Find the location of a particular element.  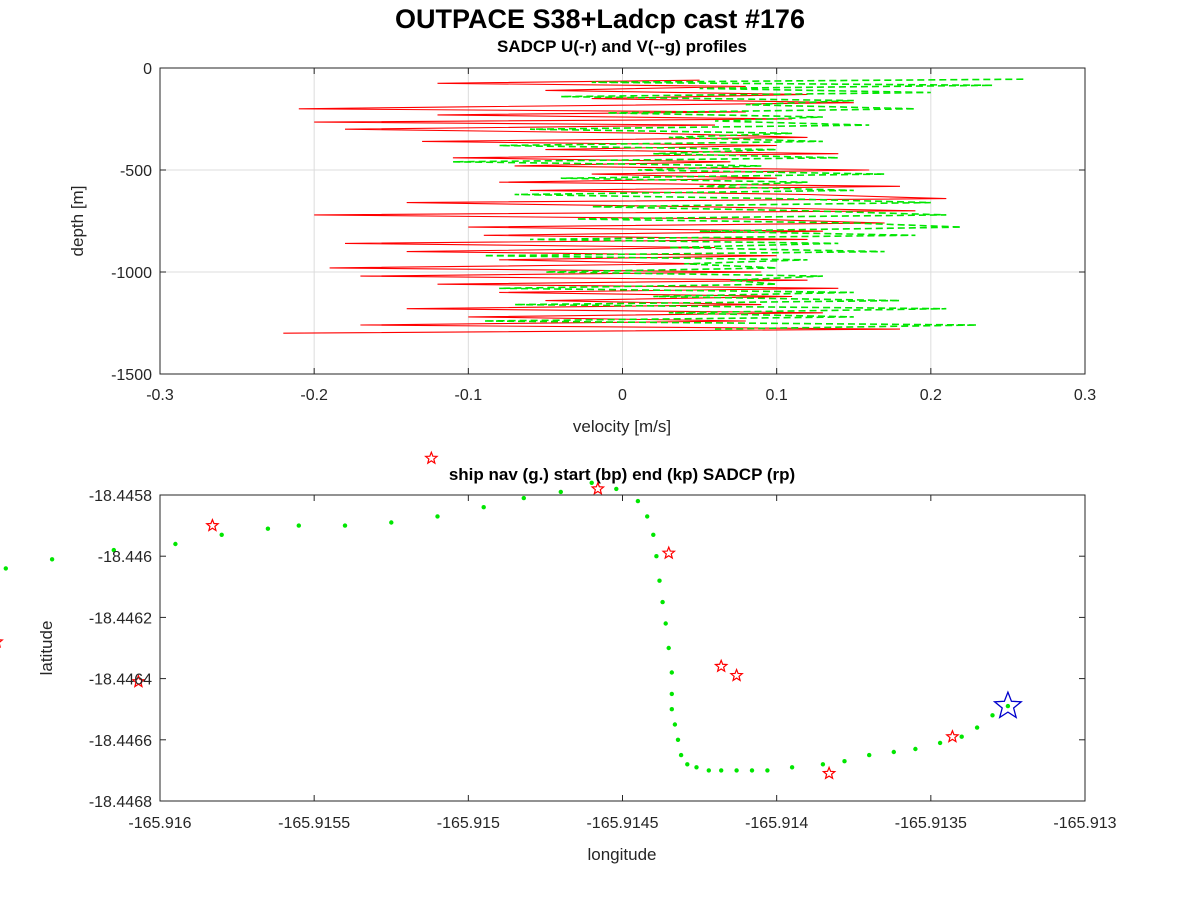

profile-y-tick-label: 0 is located at coordinates (147, 69).